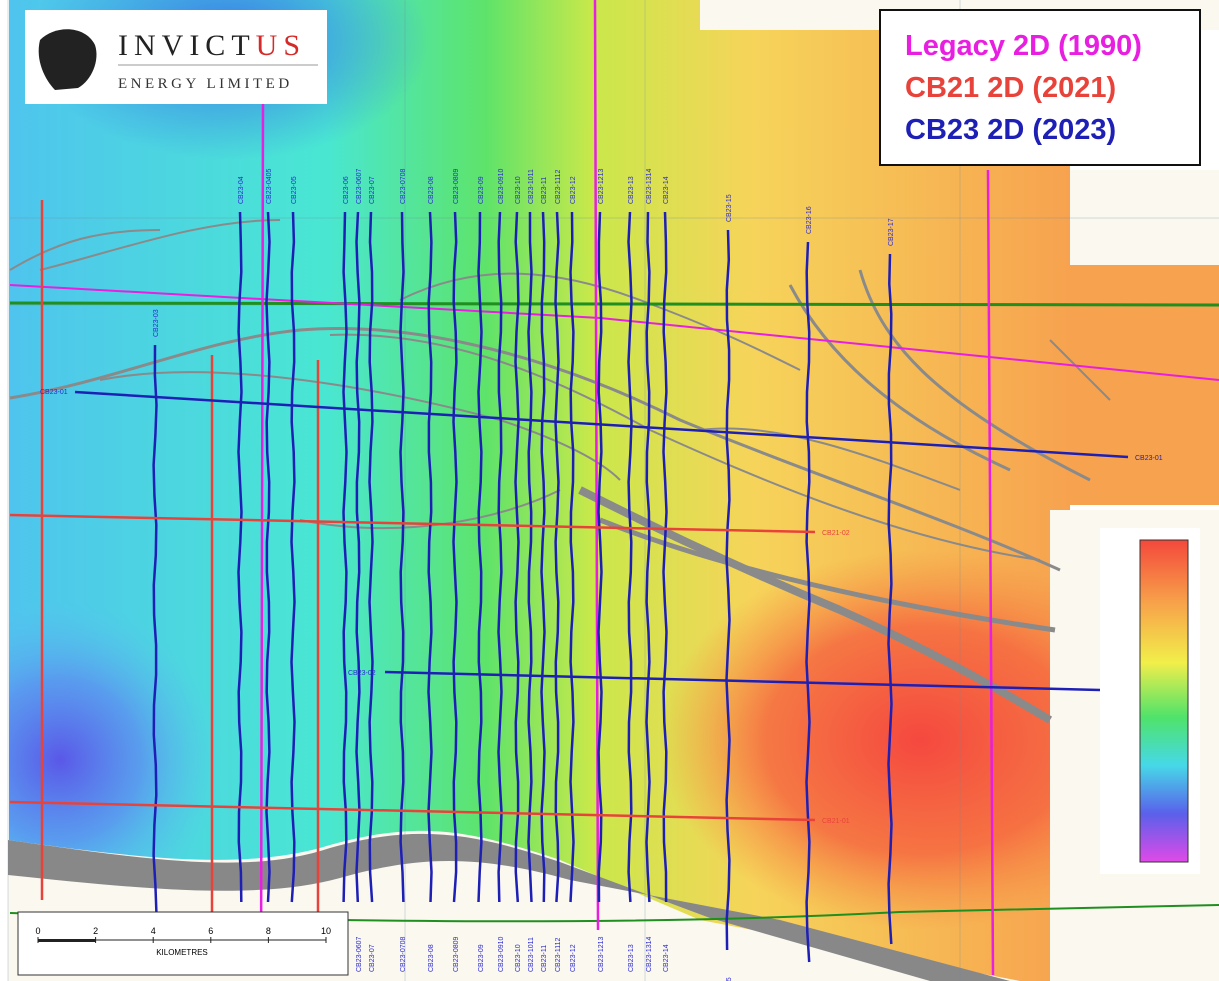 This screenshot has width=1219, height=981. I want to click on scale-label: 4, so click(153, 931).